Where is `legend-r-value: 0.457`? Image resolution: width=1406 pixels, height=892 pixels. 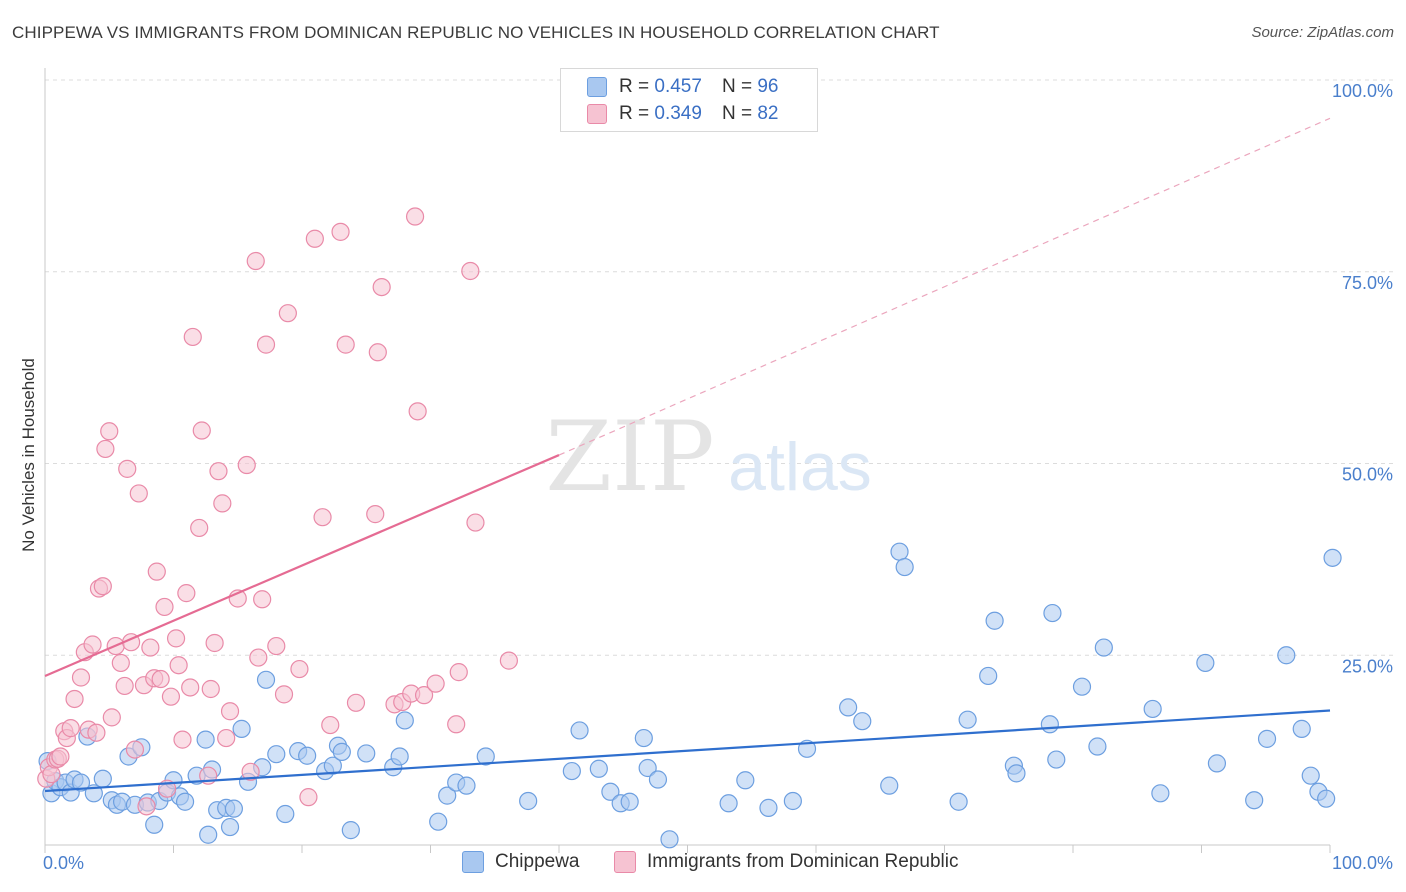 legend-r-value: 0.457 is located at coordinates (678, 86).